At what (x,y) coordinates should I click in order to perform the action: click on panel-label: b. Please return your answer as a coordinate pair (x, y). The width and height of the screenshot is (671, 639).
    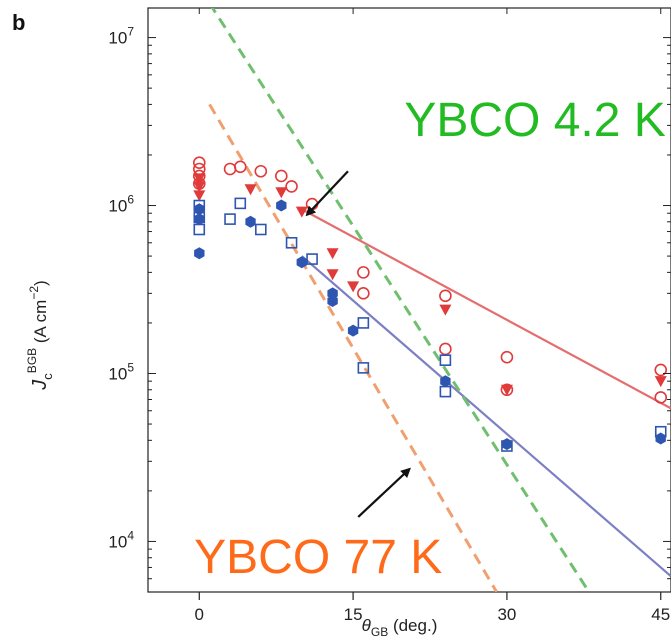
    Looking at the image, I should click on (18, 22).